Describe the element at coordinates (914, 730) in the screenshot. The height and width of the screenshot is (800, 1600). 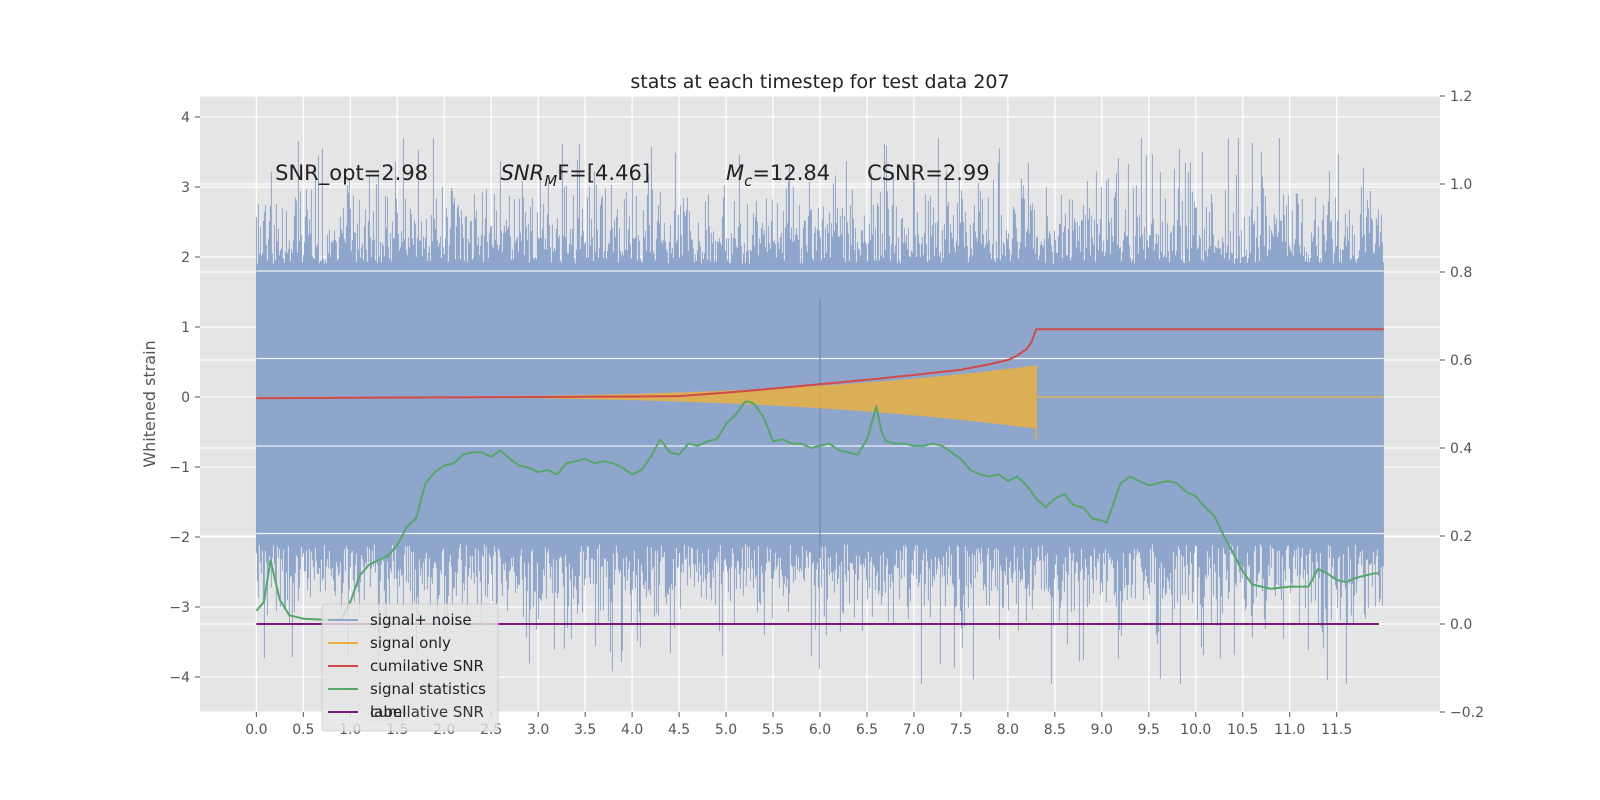
I see `x-tick-label: 7.0` at that location.